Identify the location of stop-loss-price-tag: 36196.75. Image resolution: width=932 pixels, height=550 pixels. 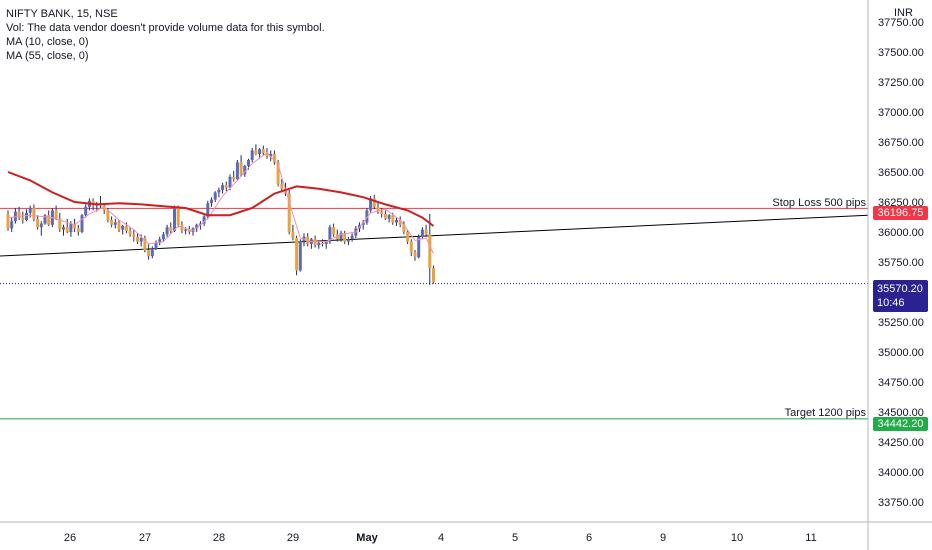
(900, 213).